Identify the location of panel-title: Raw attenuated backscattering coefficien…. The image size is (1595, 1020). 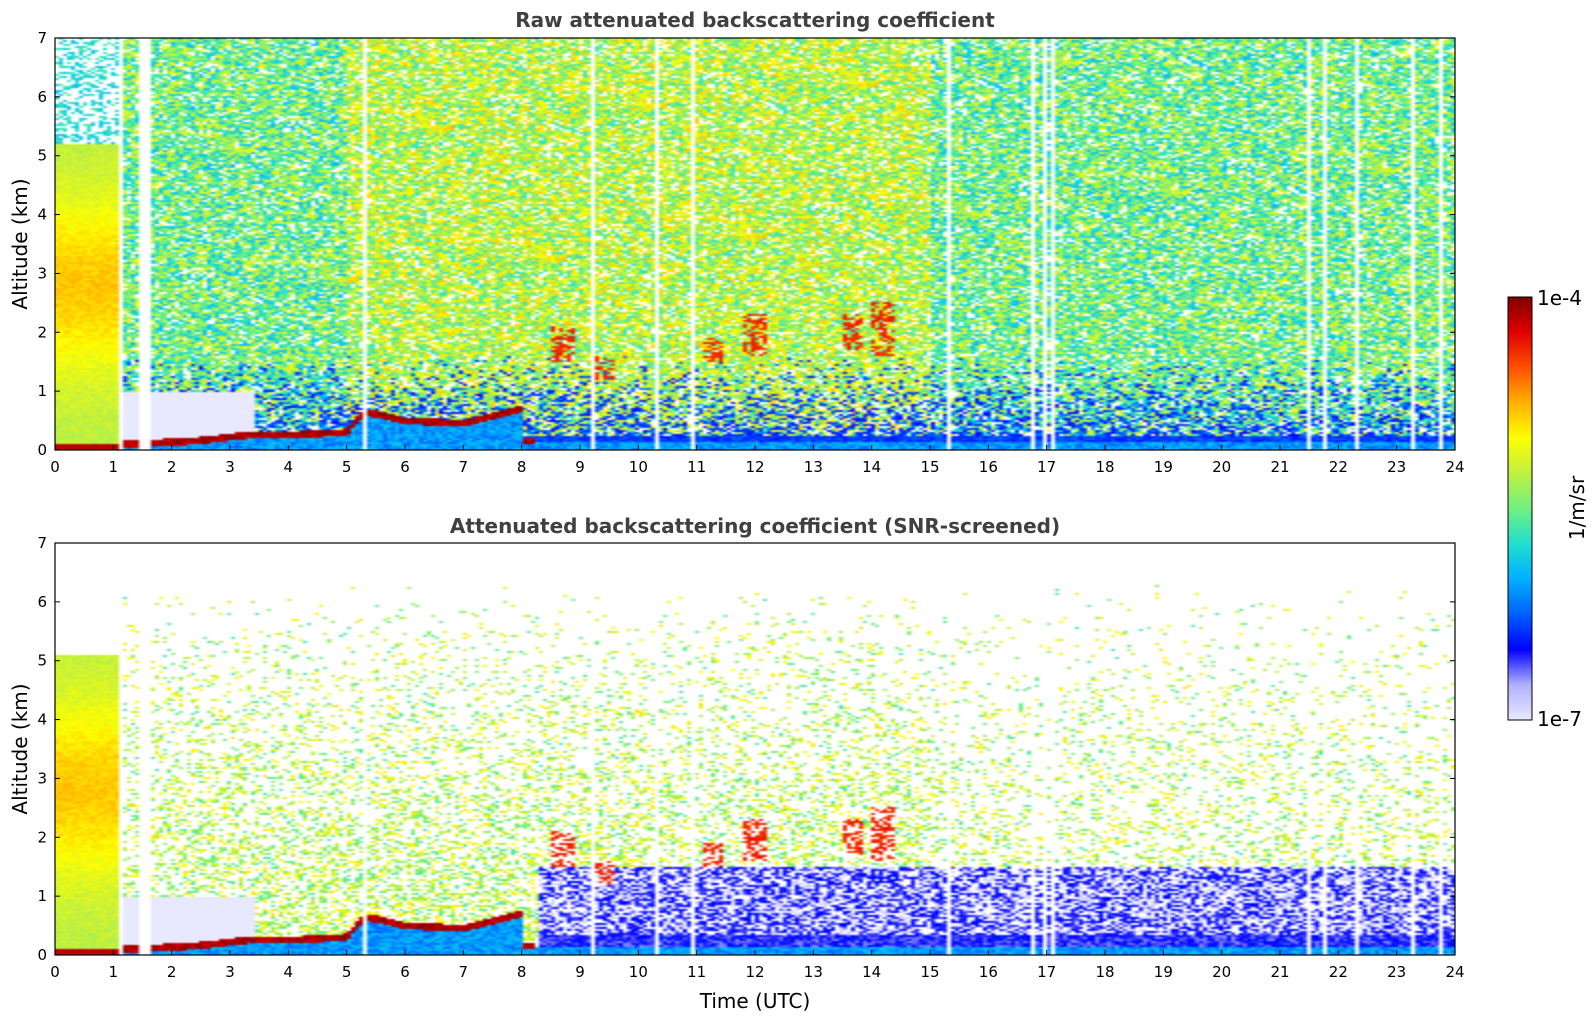
(755, 20).